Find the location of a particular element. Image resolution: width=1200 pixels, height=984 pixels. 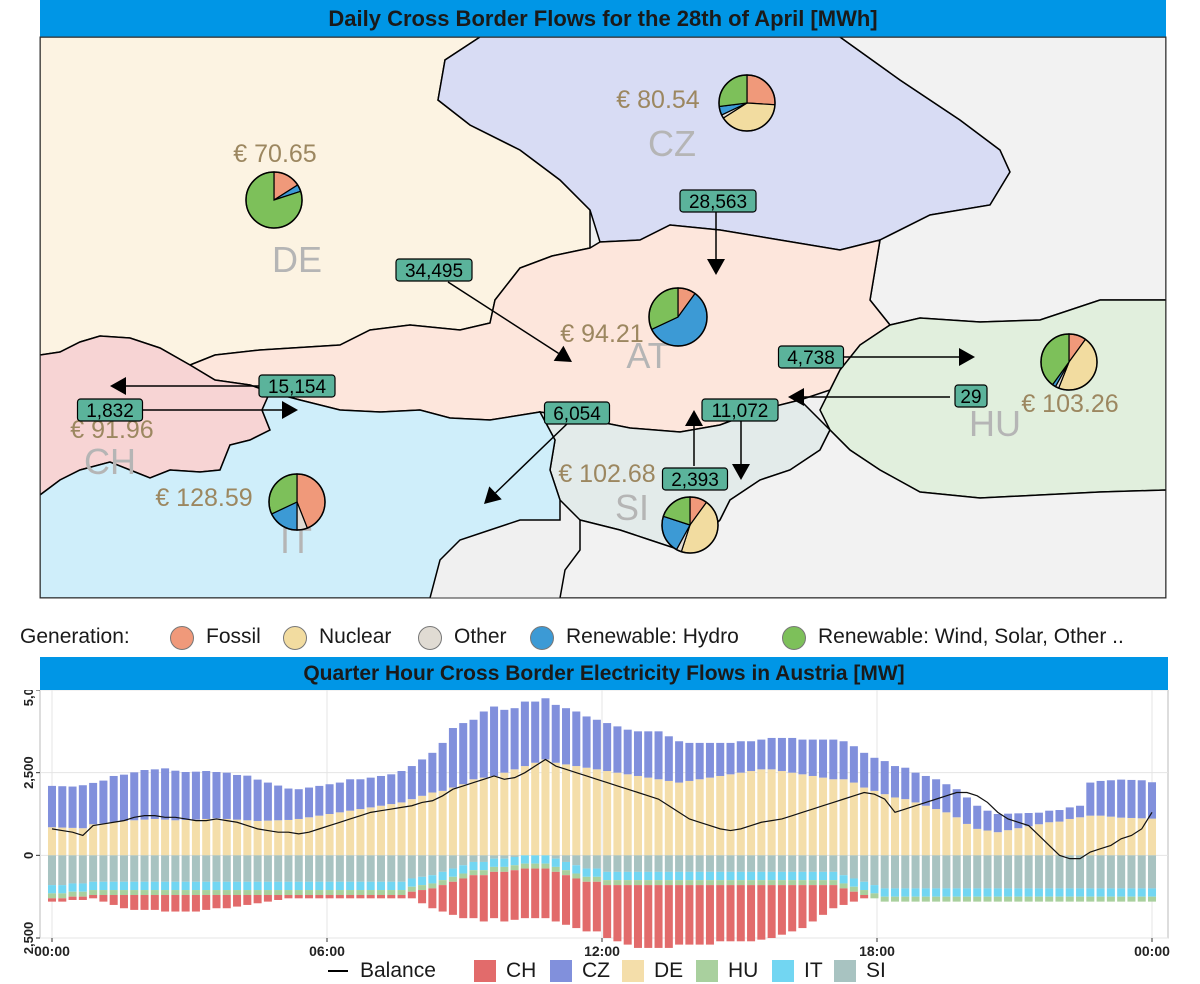

price-label-si: € 102.68 is located at coordinates (606, 474).